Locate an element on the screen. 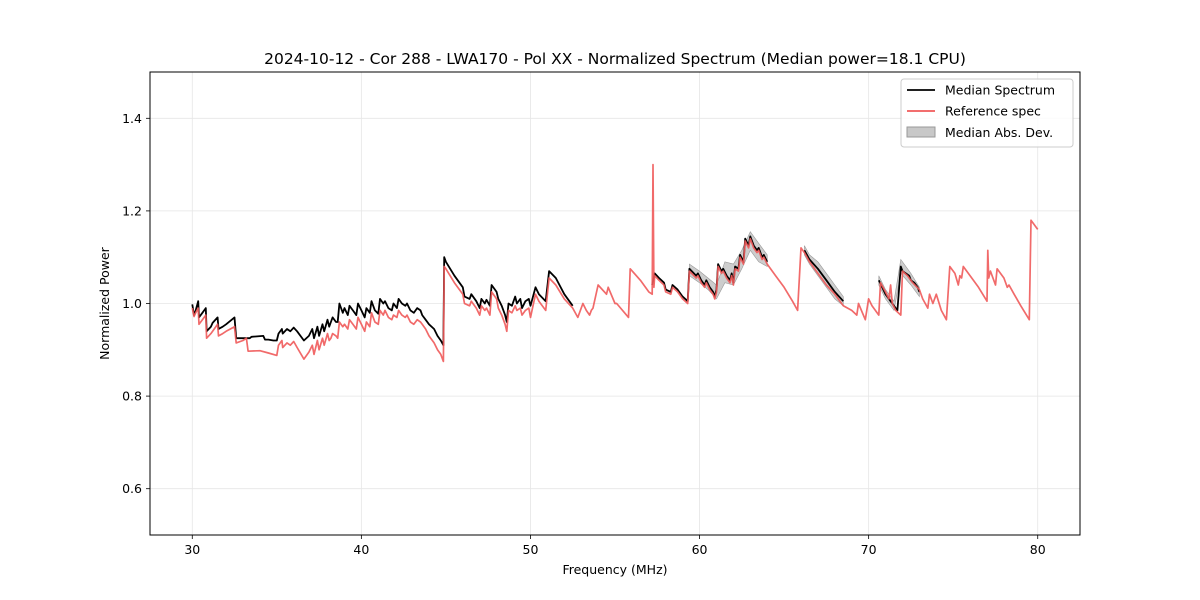 This screenshot has width=1200, height=600. x-axis-ticks: 30 40 50 60 70 80 is located at coordinates (615, 546).